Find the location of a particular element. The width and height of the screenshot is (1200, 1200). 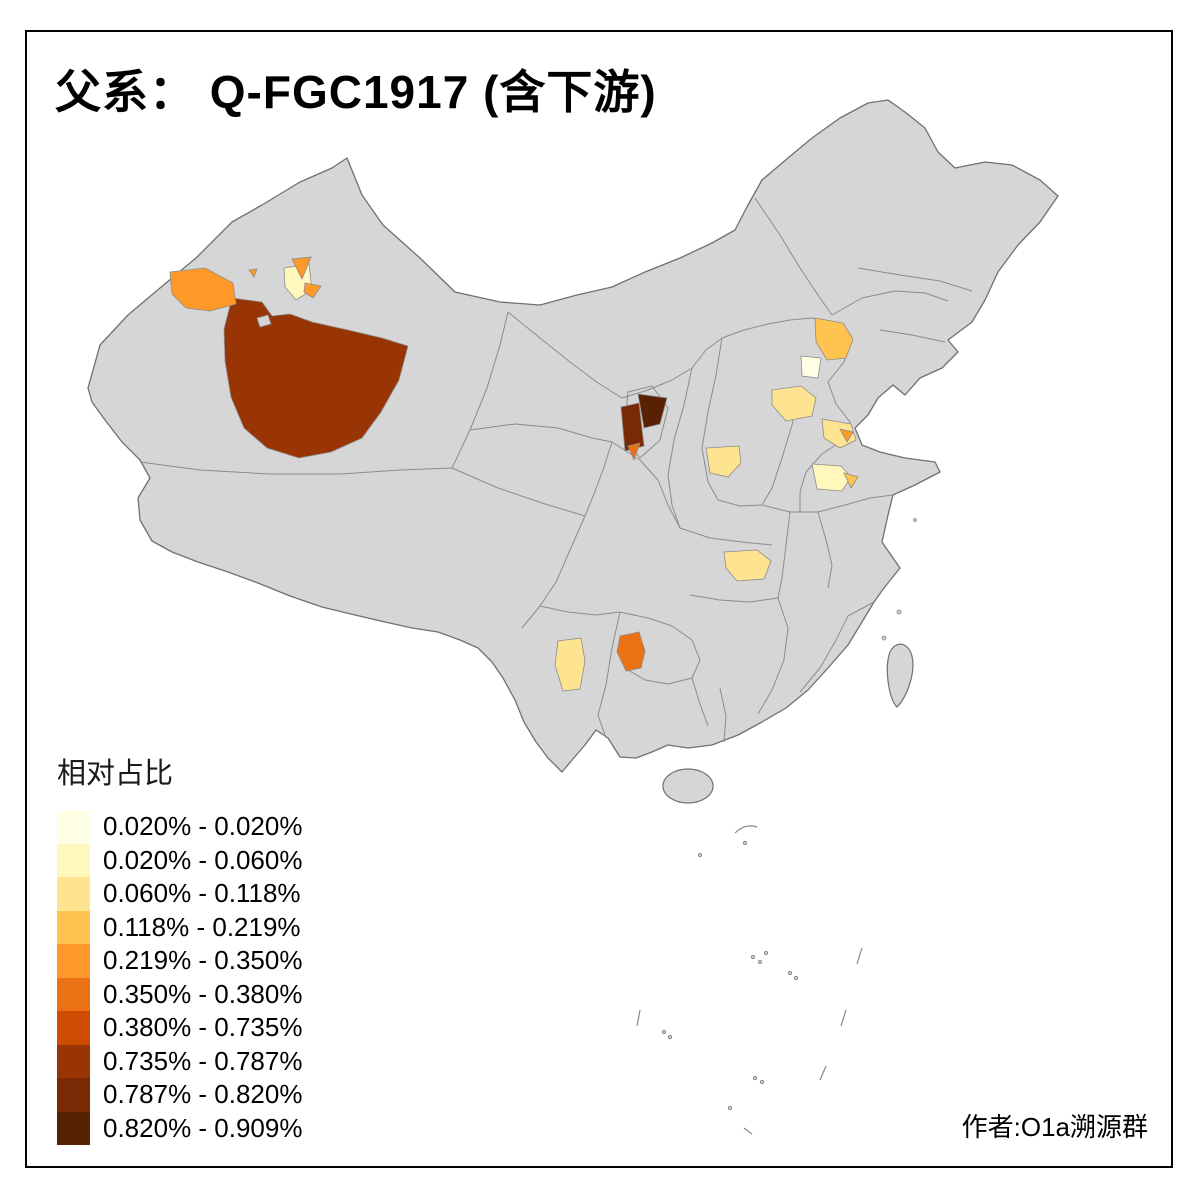

xinjiang-gray-enclave is located at coordinates (264, 321).